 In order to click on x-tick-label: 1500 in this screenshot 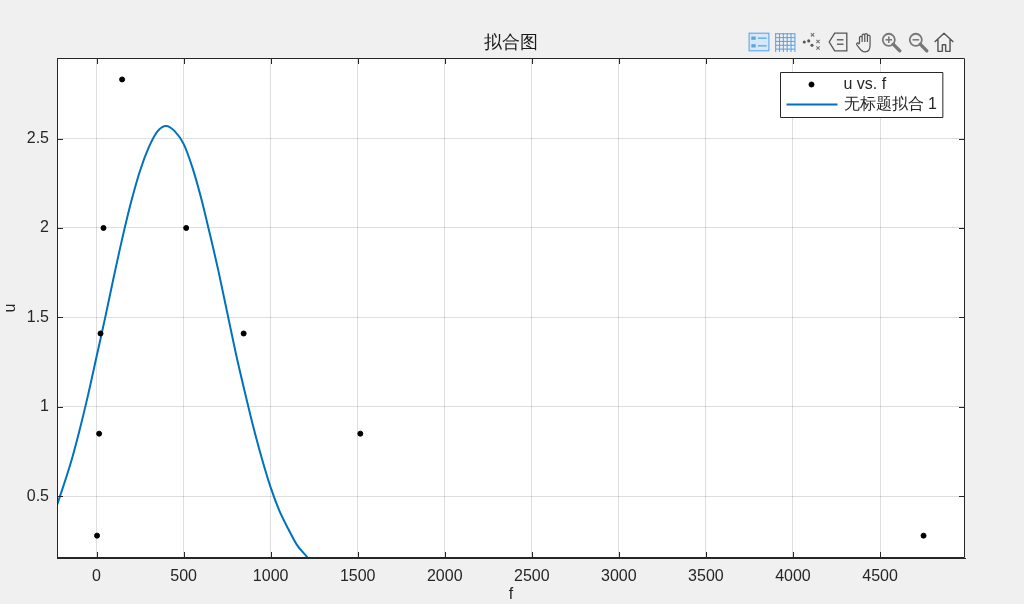, I will do `click(357, 576)`.